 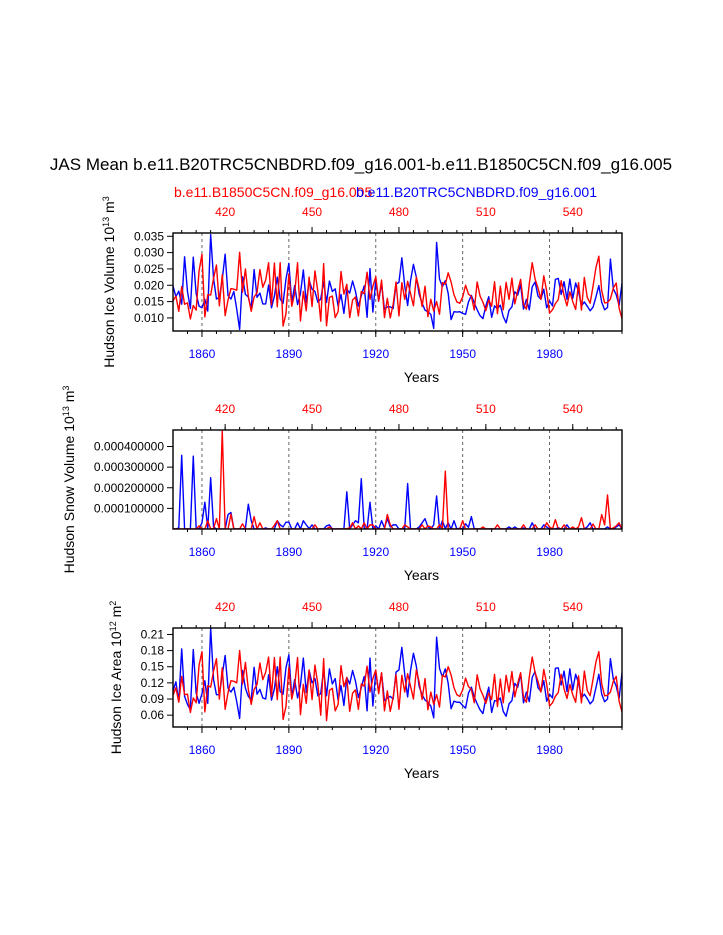 What do you see at coordinates (149, 302) in the screenshot?
I see `y-tick-label: 0.015` at bounding box center [149, 302].